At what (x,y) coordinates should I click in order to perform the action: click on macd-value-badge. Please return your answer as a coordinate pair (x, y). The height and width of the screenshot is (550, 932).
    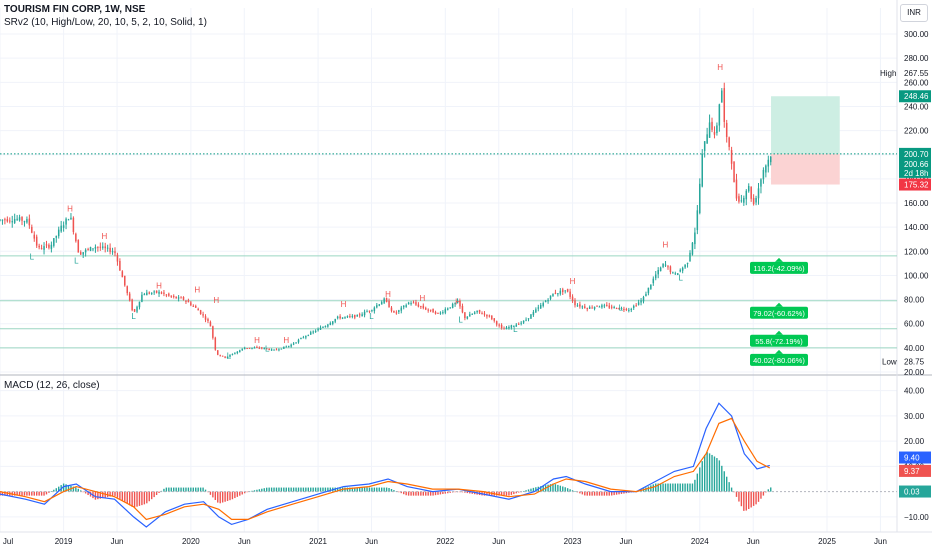
    Looking at the image, I should click on (915, 457).